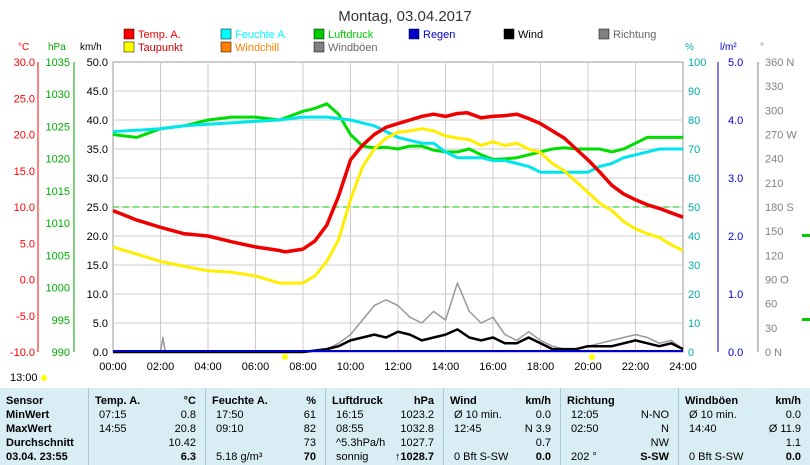 The height and width of the screenshot is (465, 810). Describe the element at coordinates (735, 63) in the screenshot. I see `rain-axis-tick: 5.0` at that location.